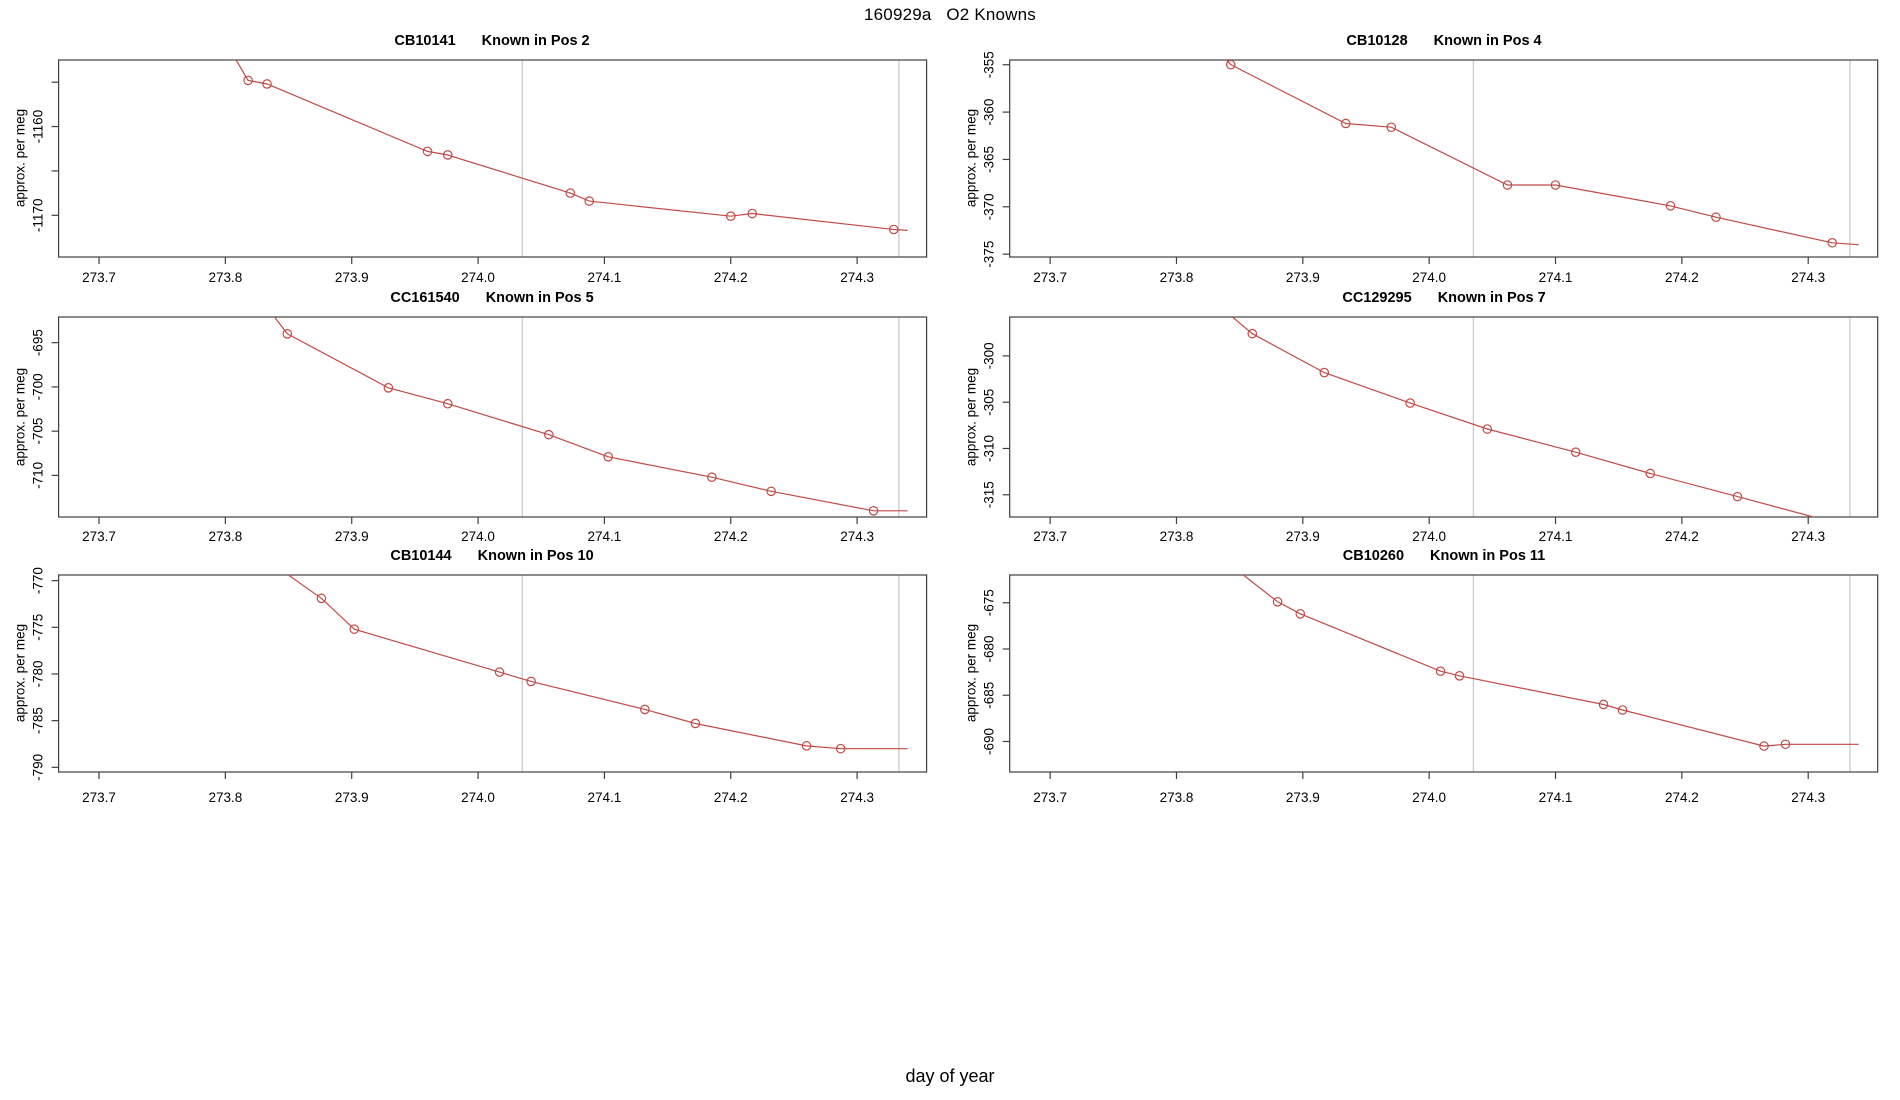  What do you see at coordinates (38, 386) in the screenshot?
I see `y-tick-label: -700` at bounding box center [38, 386].